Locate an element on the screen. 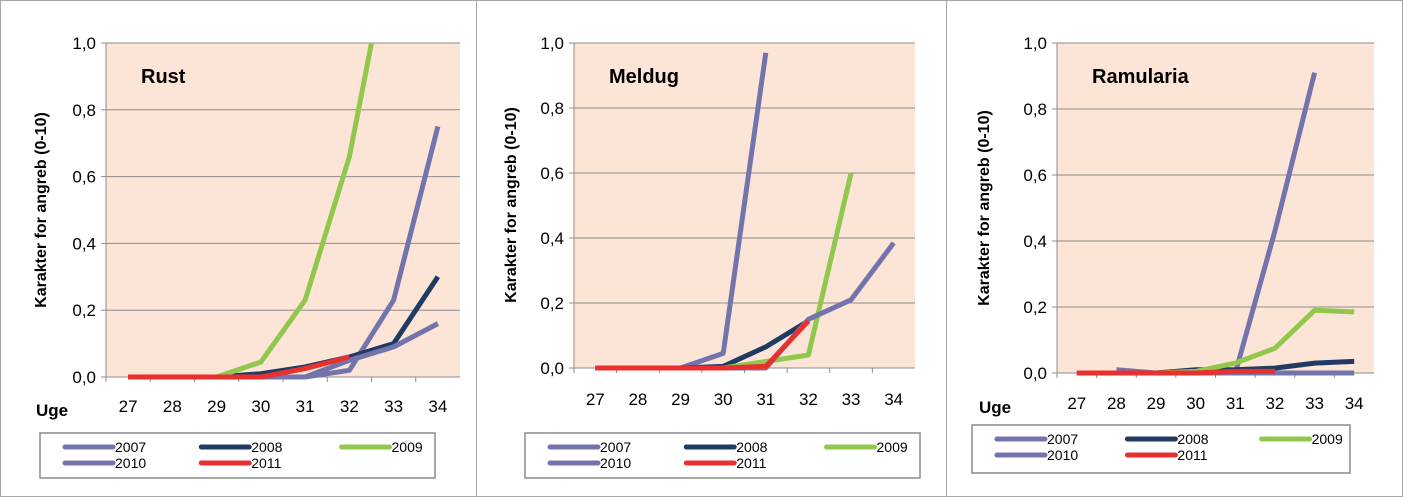 This screenshot has width=1403, height=497. chart-title: Meldug is located at coordinates (644, 77).